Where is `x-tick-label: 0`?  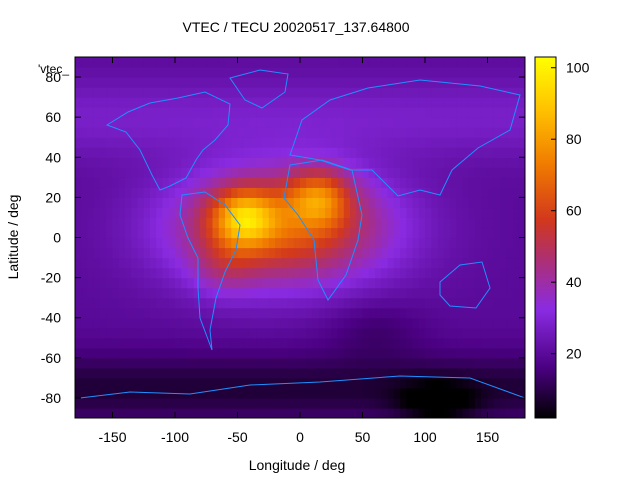
x-tick-label: 0 is located at coordinates (300, 437).